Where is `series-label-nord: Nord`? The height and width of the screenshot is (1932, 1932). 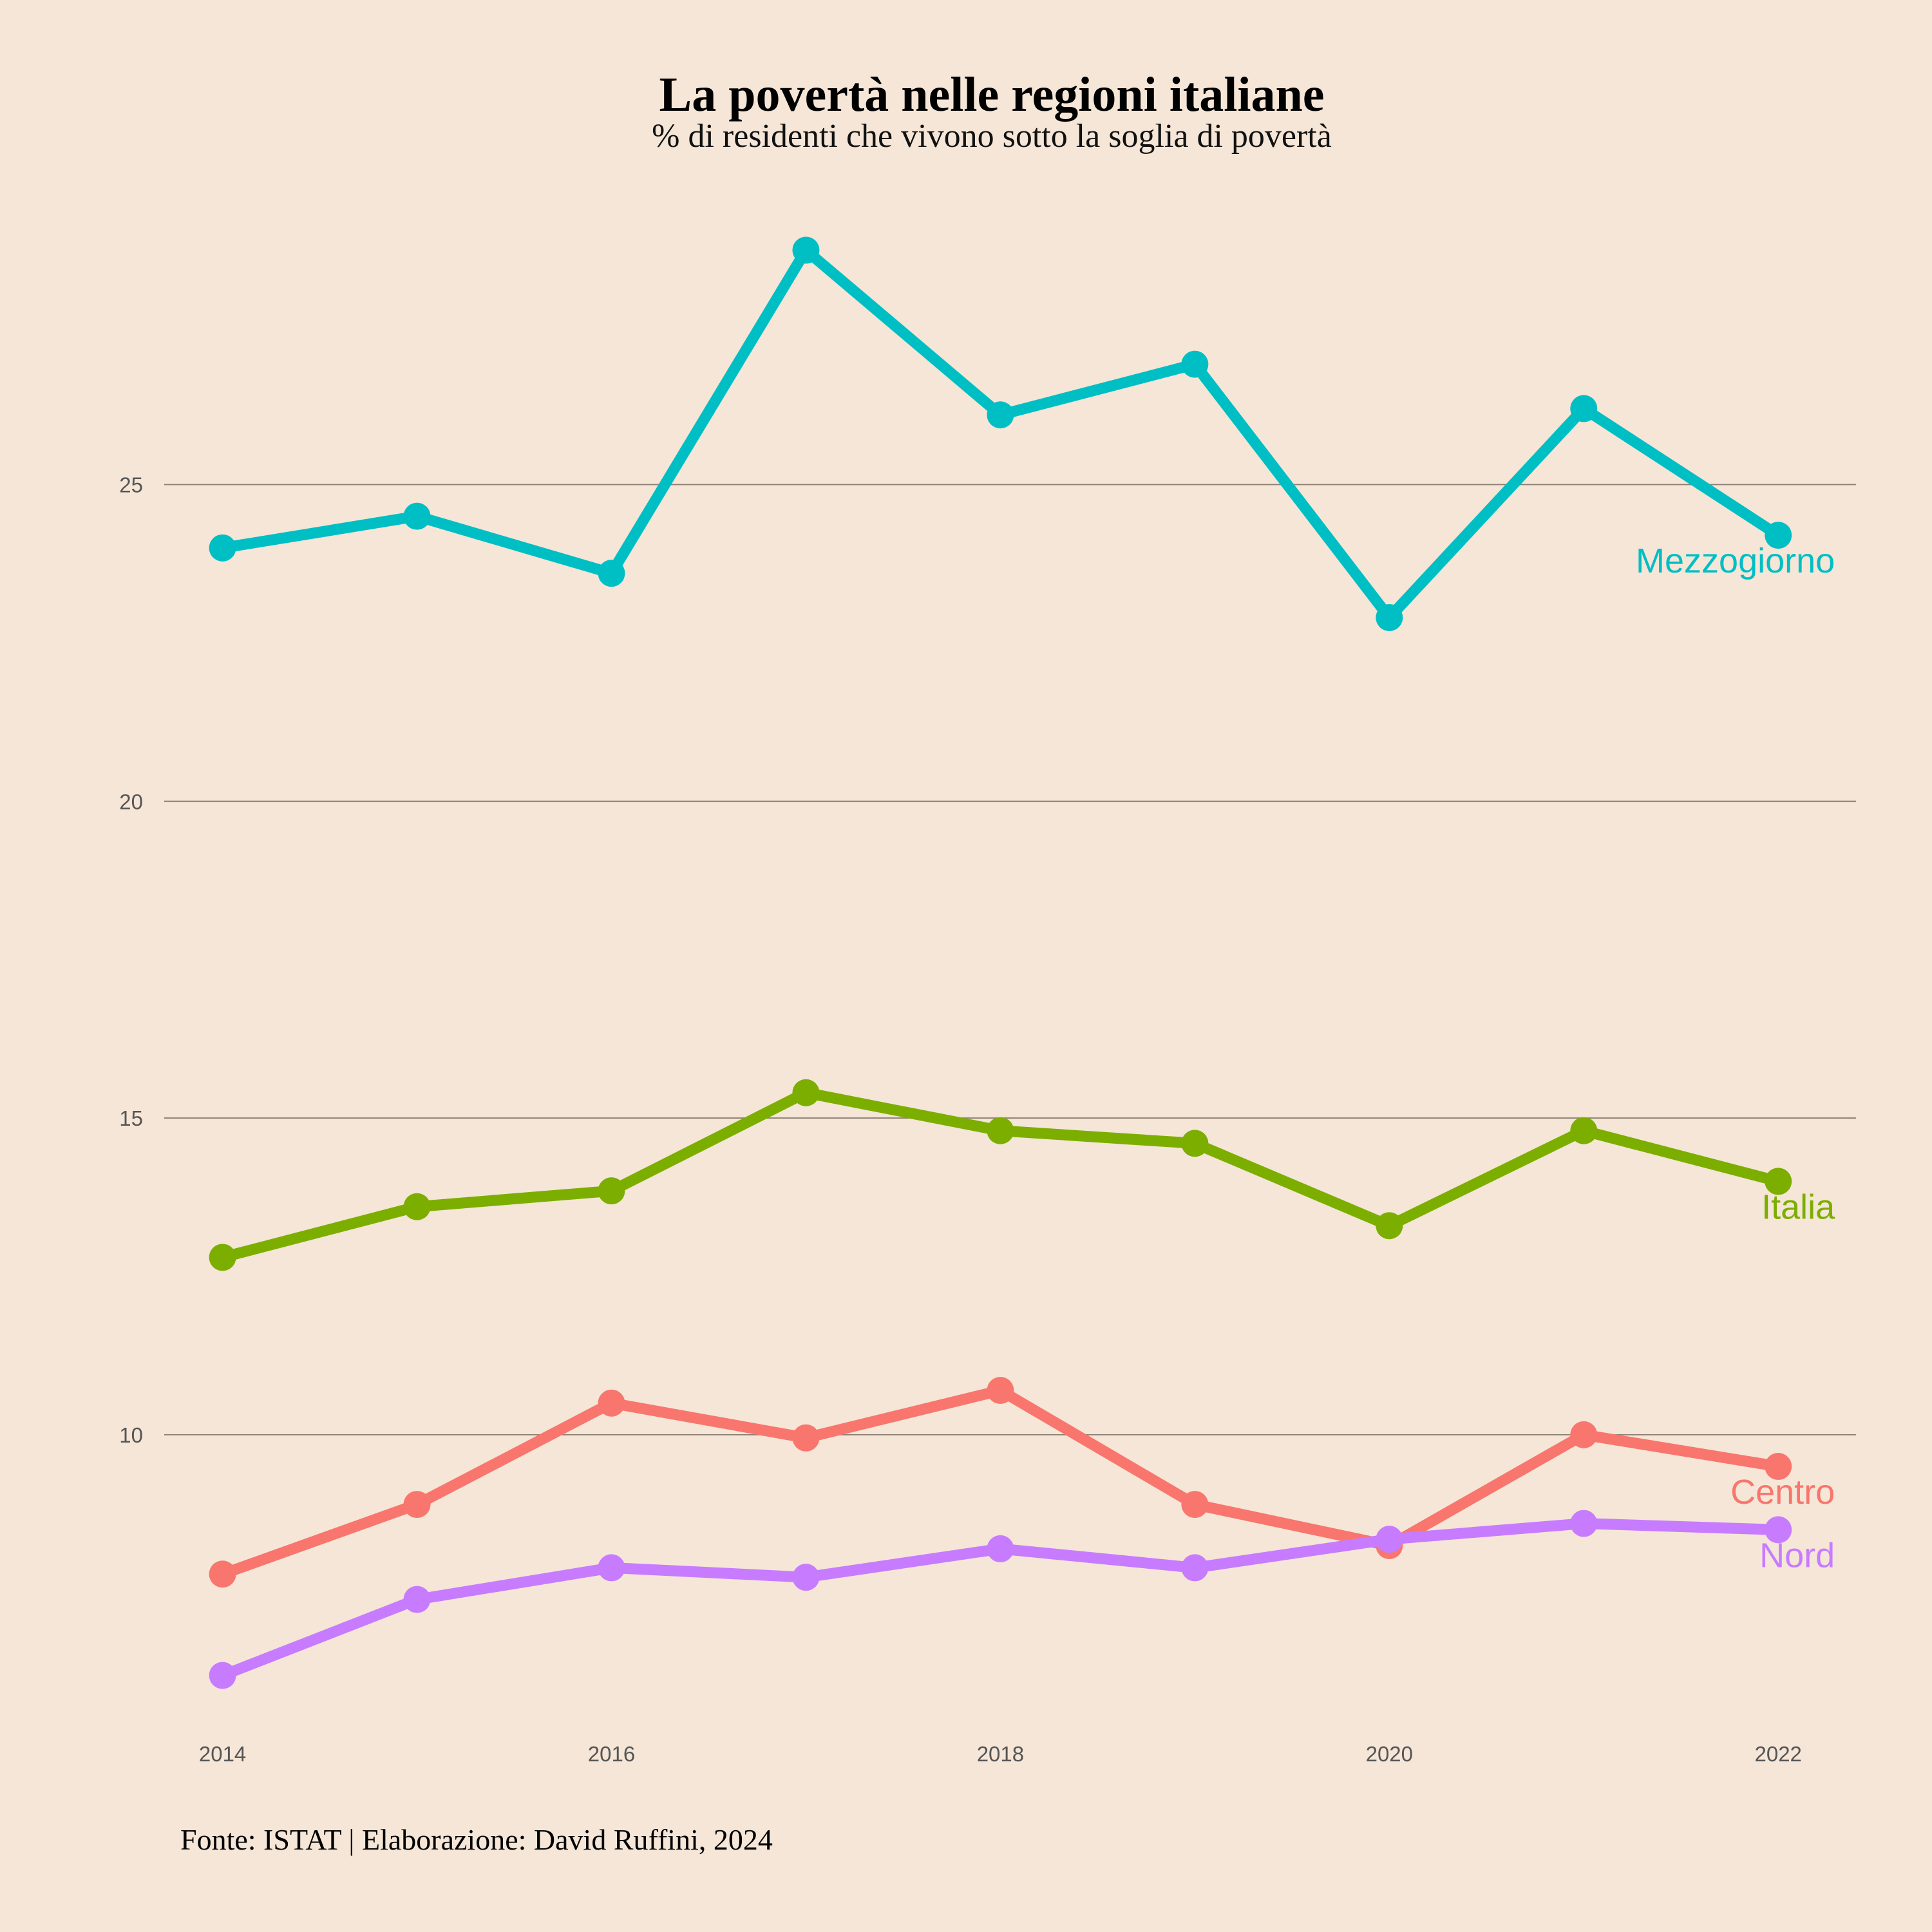 series-label-nord: Nord is located at coordinates (1797, 1556).